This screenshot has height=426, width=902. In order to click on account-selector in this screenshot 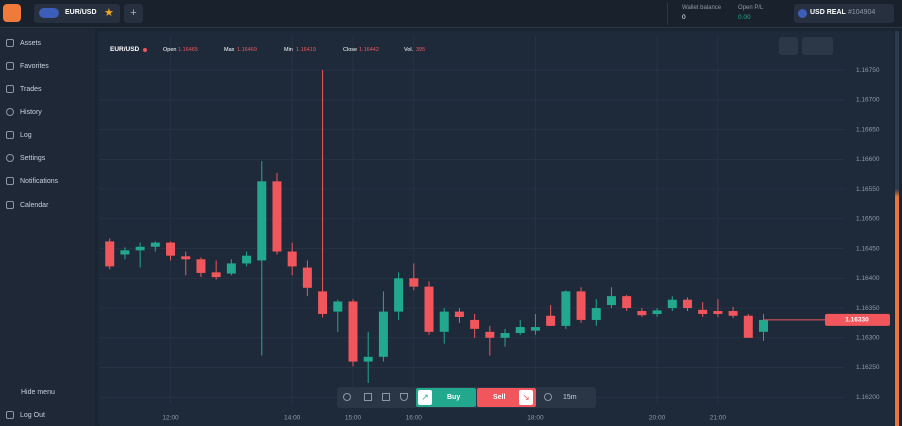, I will do `click(844, 13)`.